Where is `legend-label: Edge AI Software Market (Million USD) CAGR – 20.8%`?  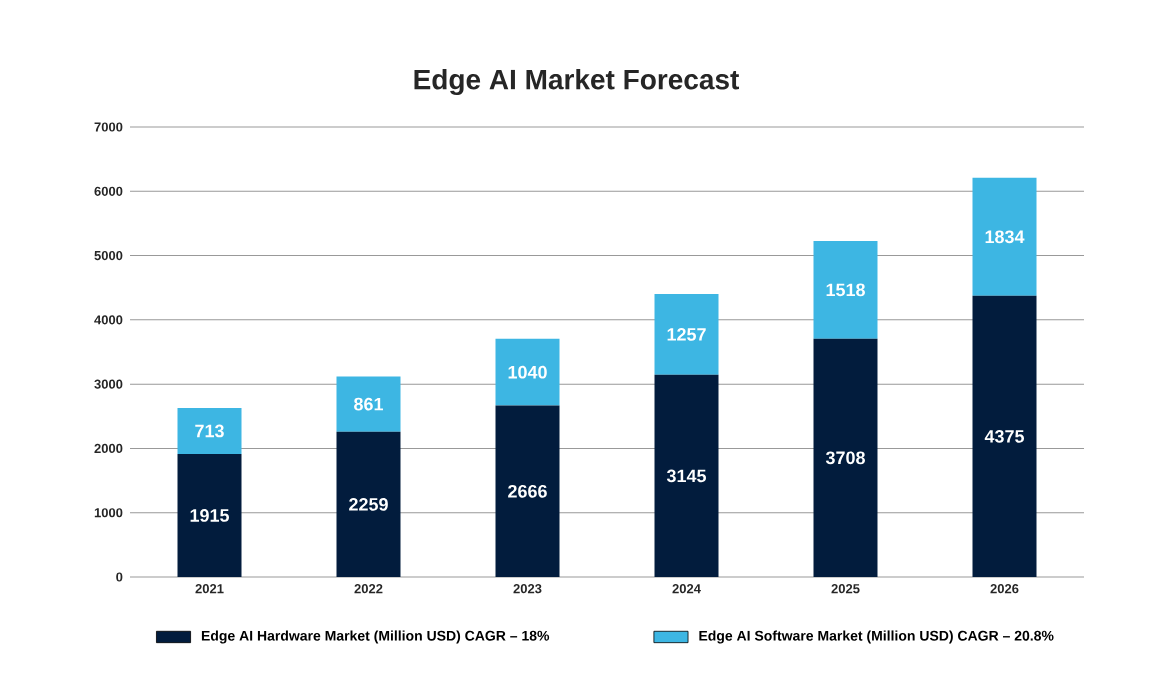 legend-label: Edge AI Software Market (Million USD) CAGR – 20.8% is located at coordinates (876, 637).